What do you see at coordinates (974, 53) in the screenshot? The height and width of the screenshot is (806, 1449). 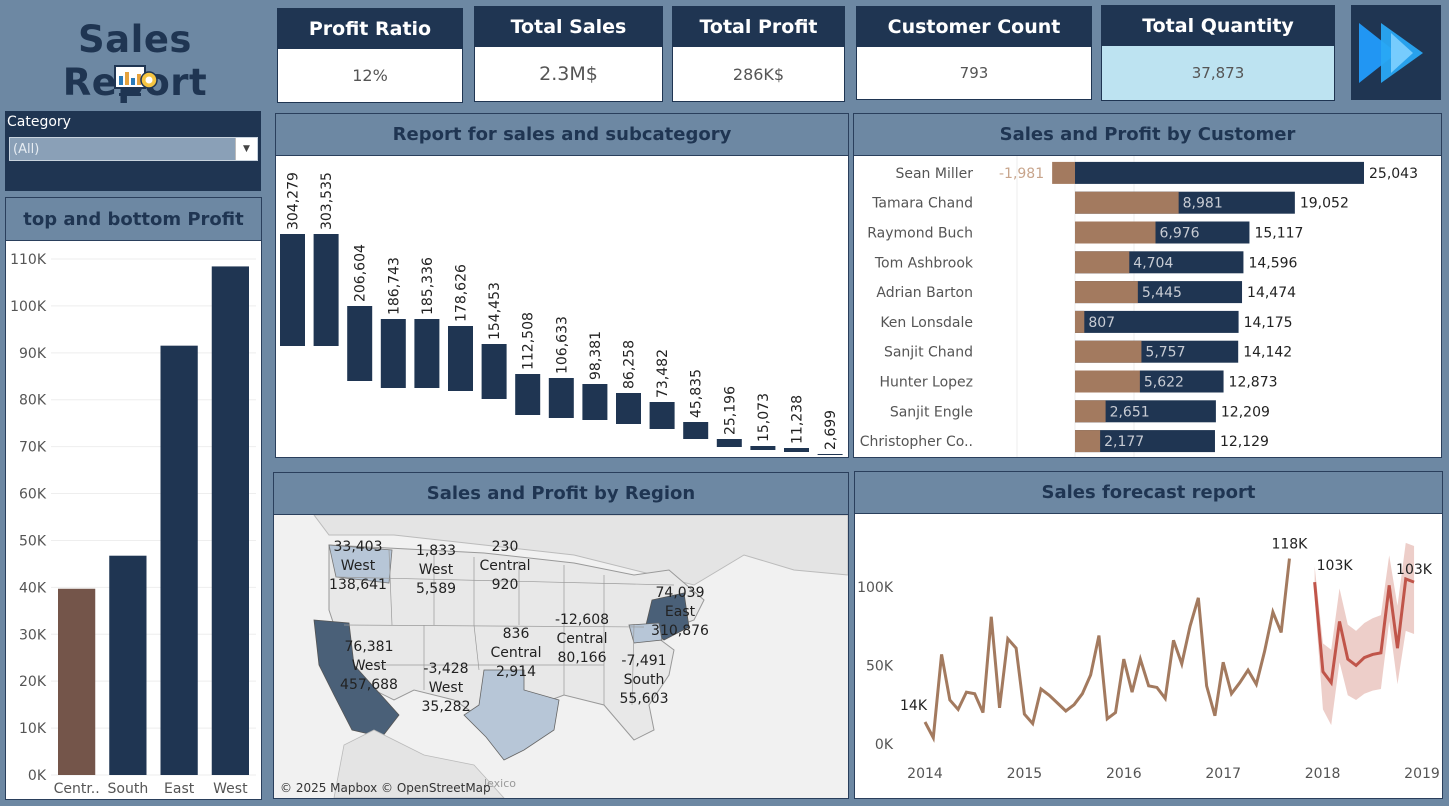 I see `kpi-customer-count: Customer Count 793` at bounding box center [974, 53].